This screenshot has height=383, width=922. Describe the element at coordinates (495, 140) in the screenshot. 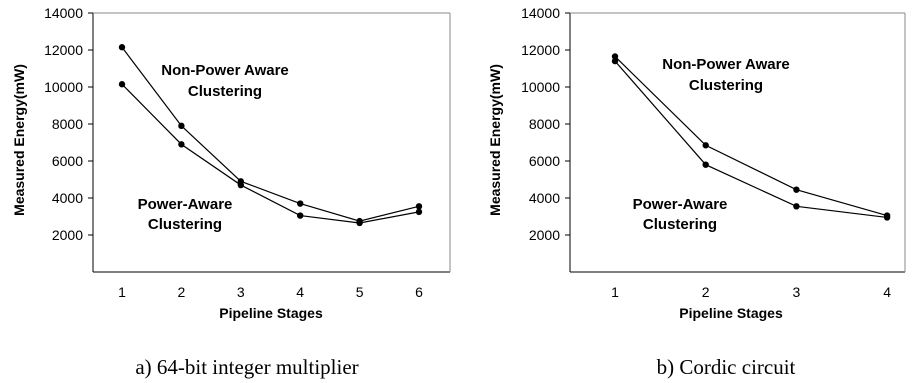

I see `b-ylabel: Measured Energy(mW)` at that location.